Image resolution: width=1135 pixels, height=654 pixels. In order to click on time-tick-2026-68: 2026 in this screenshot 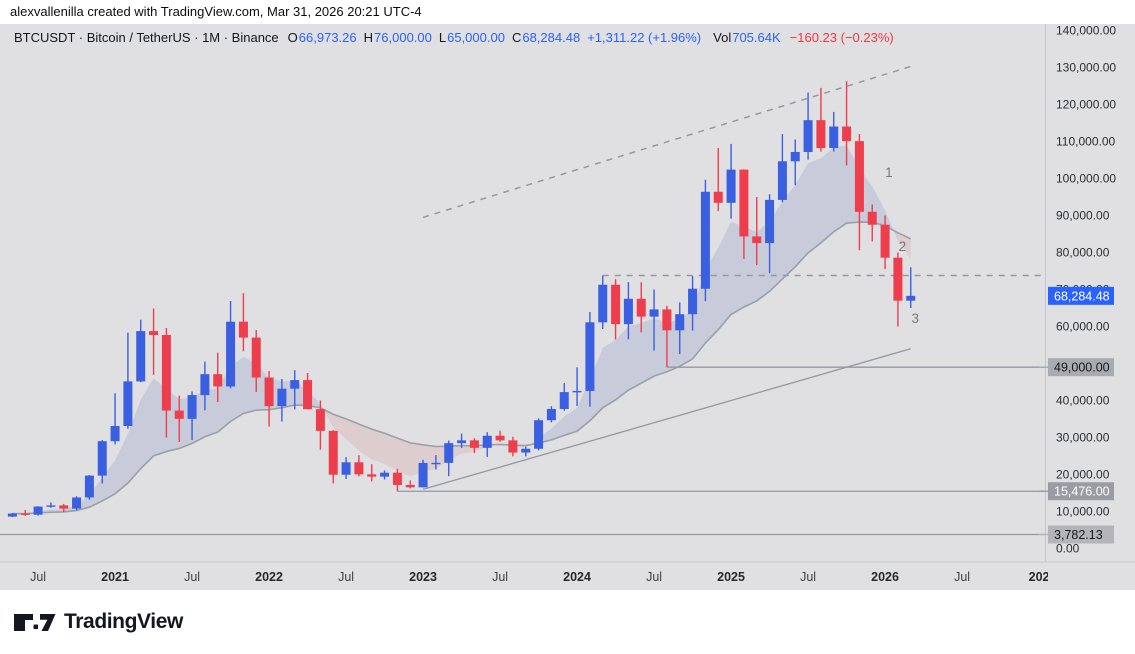, I will do `click(885, 577)`.